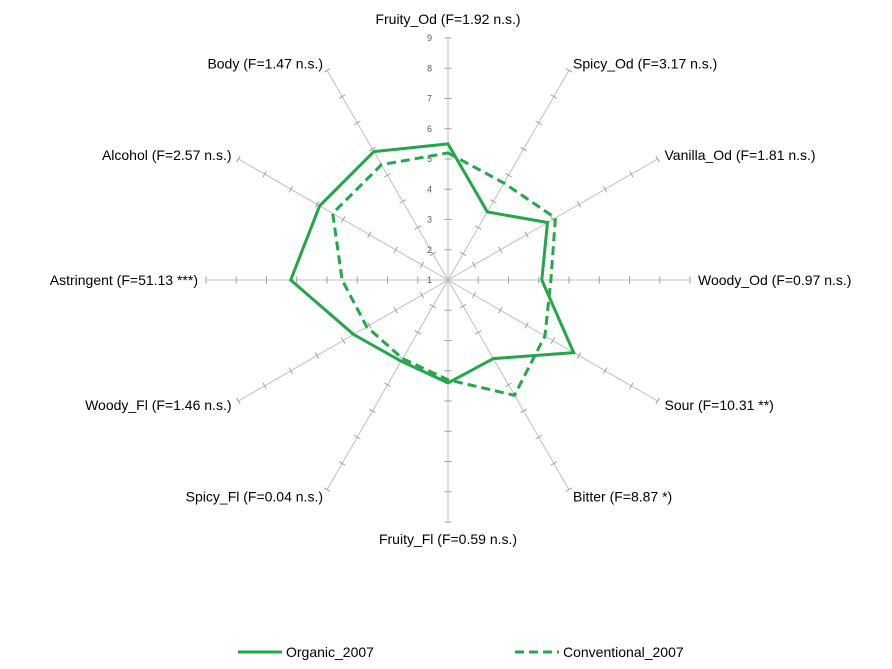  What do you see at coordinates (429, 220) in the screenshot?
I see `radar-tick-label: 3` at bounding box center [429, 220].